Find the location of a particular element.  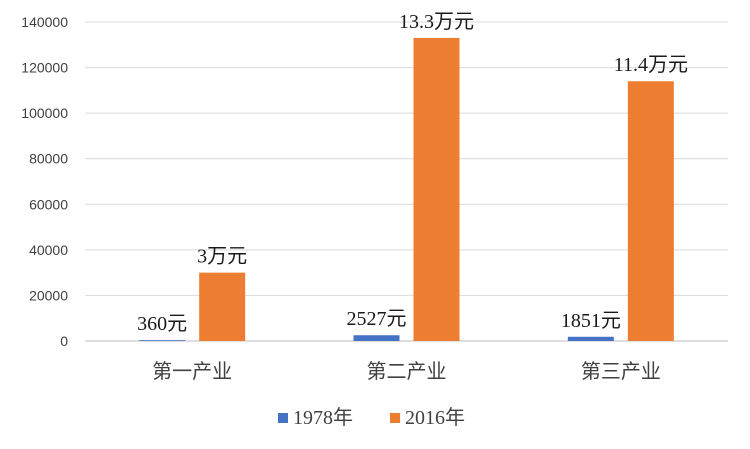

legend-label: 1978年 is located at coordinates (323, 417).